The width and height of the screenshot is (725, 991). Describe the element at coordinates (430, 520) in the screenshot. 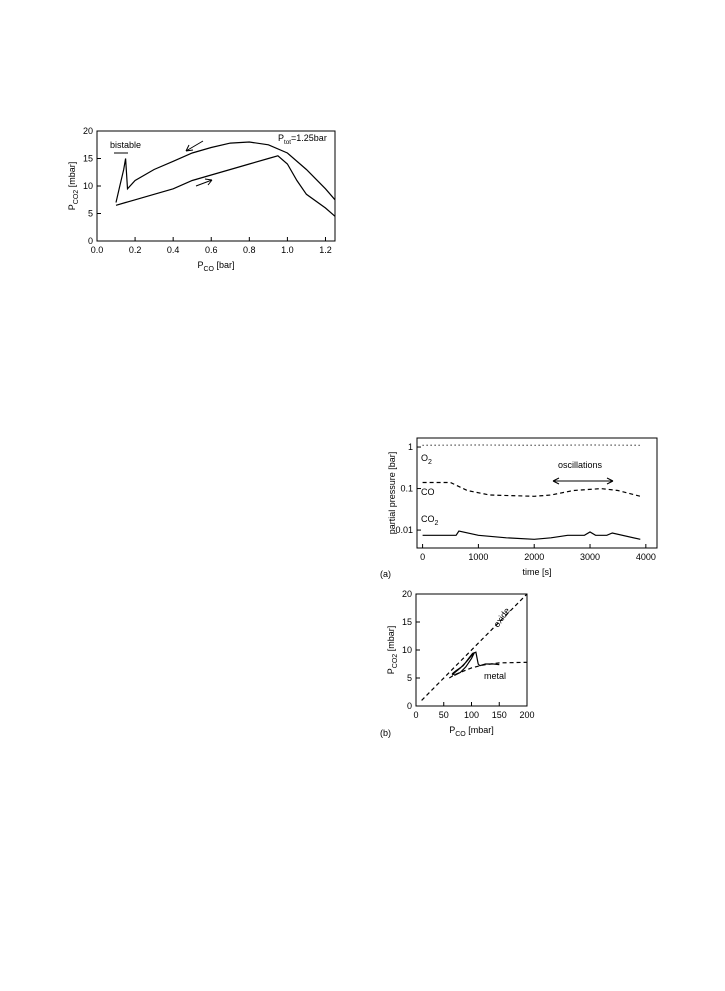

I see `series-label: CO2` at that location.